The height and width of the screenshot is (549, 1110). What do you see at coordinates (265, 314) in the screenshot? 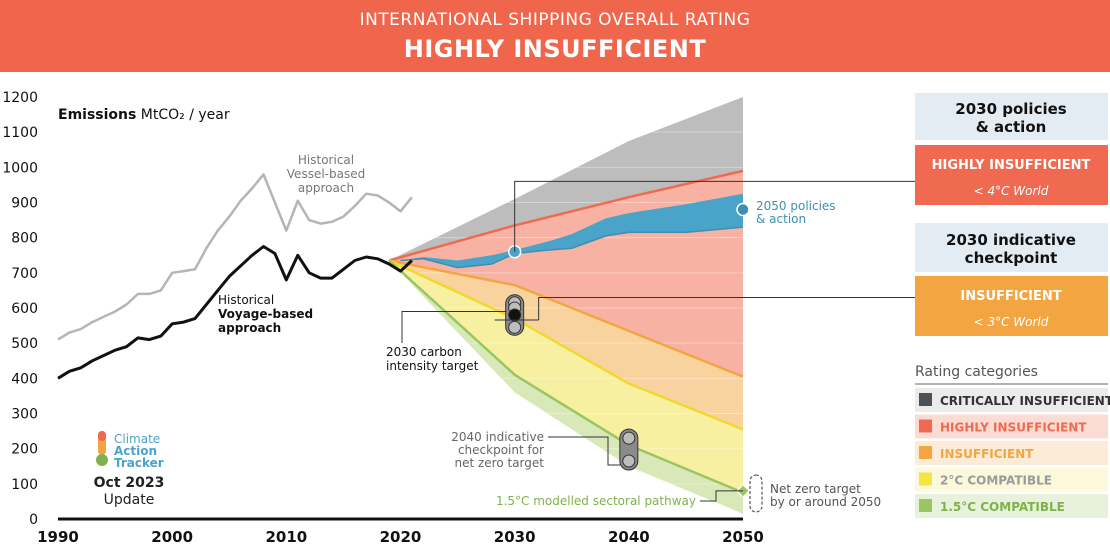
I see `historical-voyage-label: Historical Voyage-based approach` at bounding box center [265, 314].